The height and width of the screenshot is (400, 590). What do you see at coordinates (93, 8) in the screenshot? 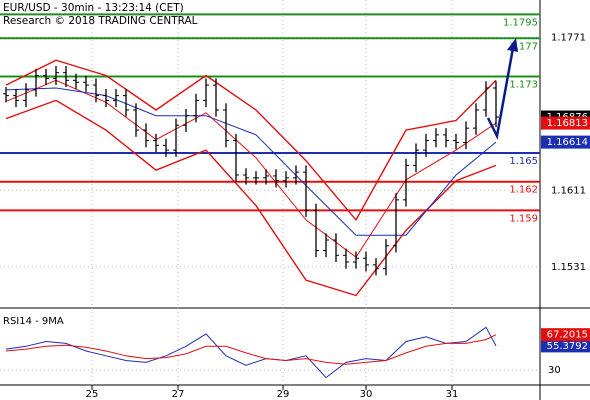
I see `header-title: EUR/USD - 30min - 13:23:14 (CET)` at bounding box center [93, 8].